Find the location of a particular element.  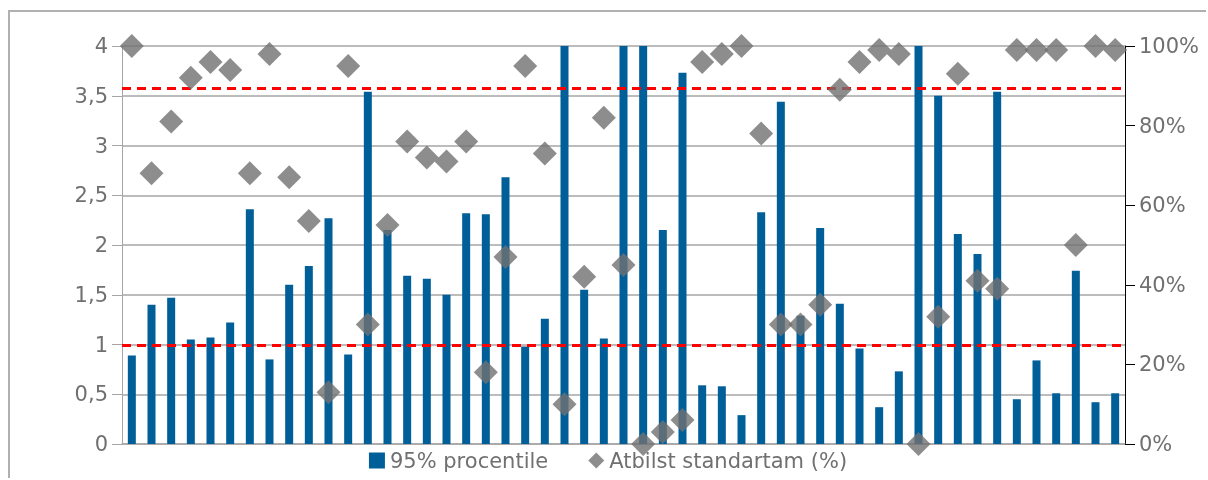

y2-tick-label: 20% is located at coordinates (1162, 364).